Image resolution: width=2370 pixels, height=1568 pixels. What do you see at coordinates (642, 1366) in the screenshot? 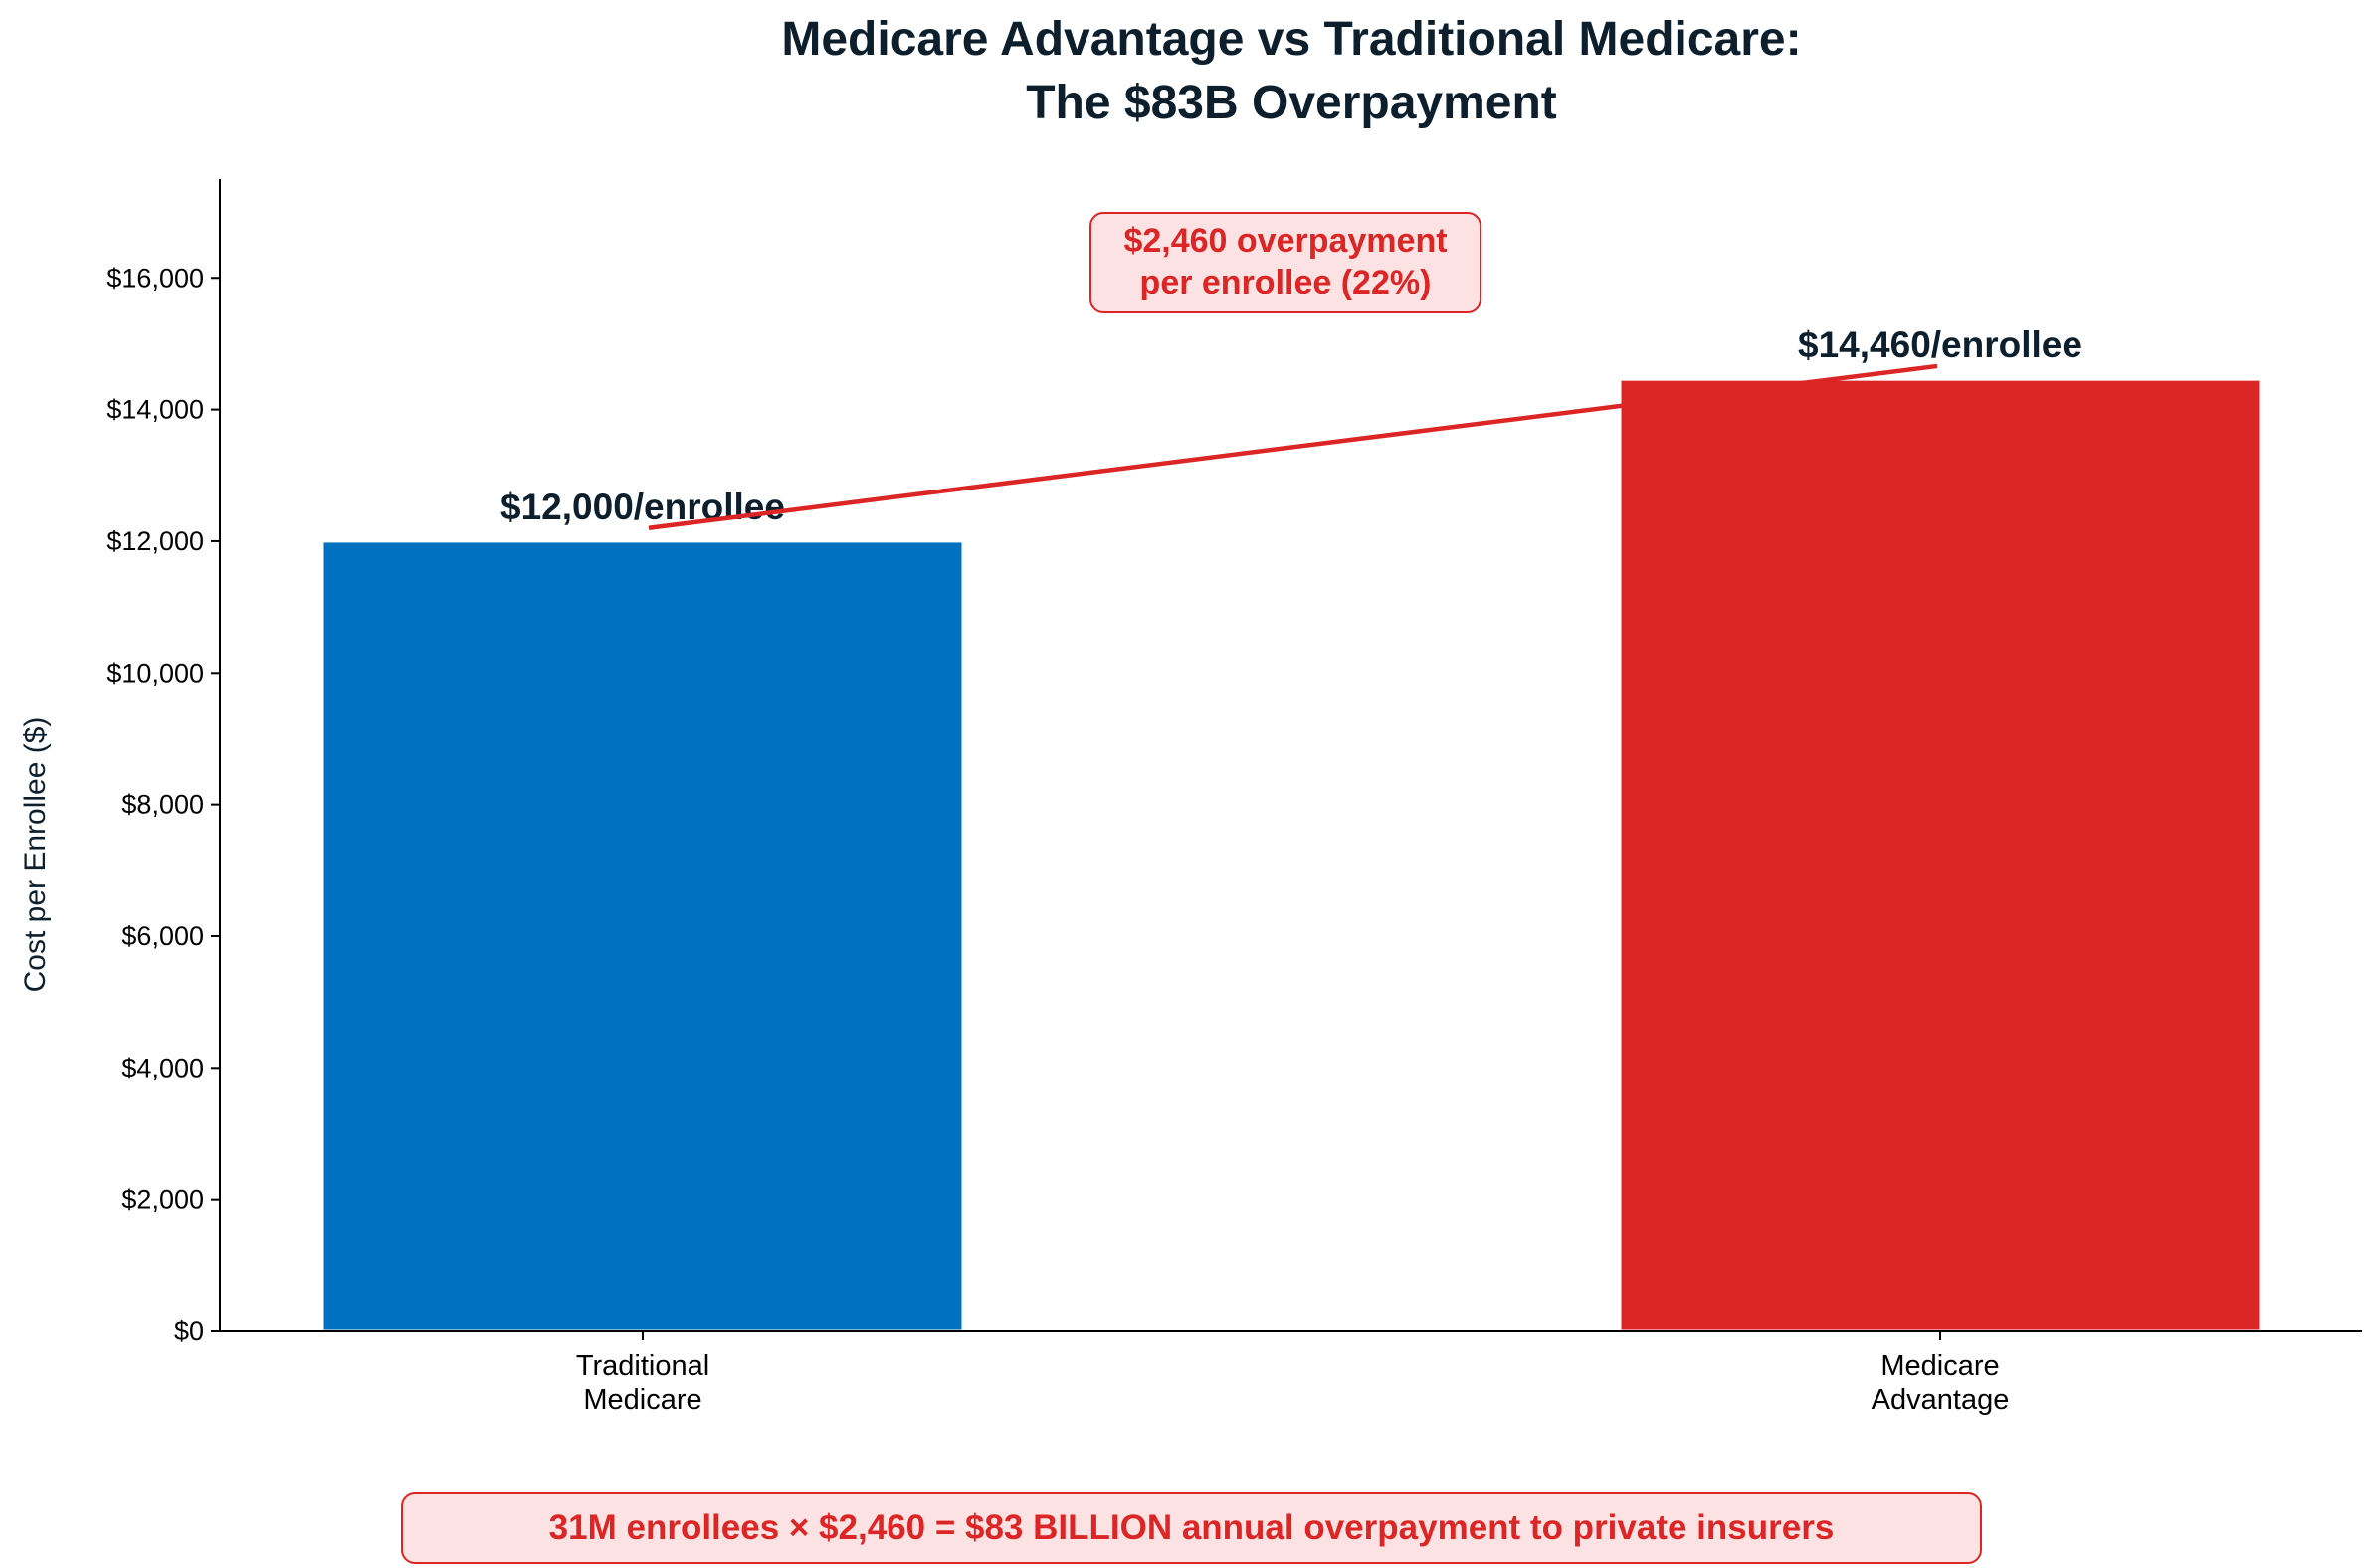
I see `x-tick-label: Traditional` at bounding box center [642, 1366].